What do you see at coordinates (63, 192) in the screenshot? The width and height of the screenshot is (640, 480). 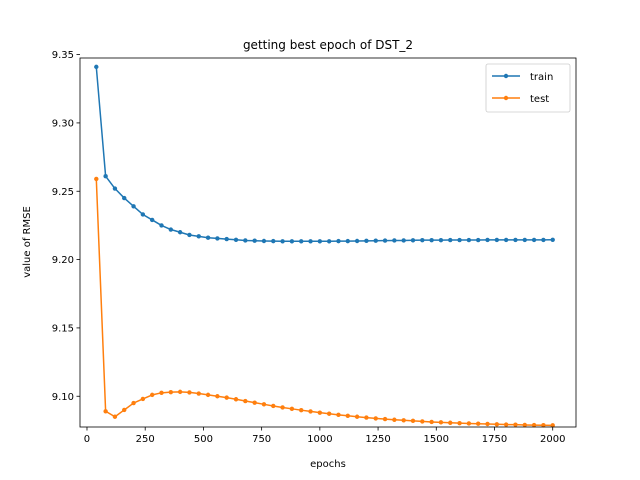 I see `y-tick-label: 9.25` at bounding box center [63, 192].